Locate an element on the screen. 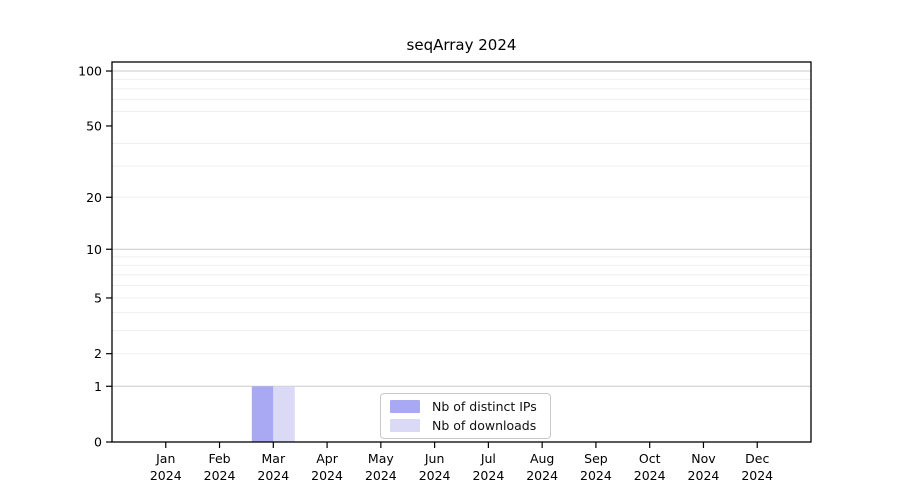 The image size is (900, 500). x-tick-label-month: Mar is located at coordinates (274, 458).